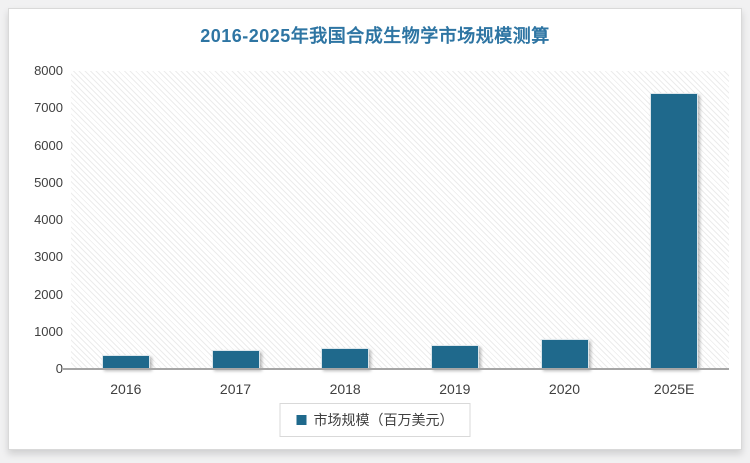 The height and width of the screenshot is (463, 750). Describe the element at coordinates (674, 231) in the screenshot. I see `bar-2025E` at that location.